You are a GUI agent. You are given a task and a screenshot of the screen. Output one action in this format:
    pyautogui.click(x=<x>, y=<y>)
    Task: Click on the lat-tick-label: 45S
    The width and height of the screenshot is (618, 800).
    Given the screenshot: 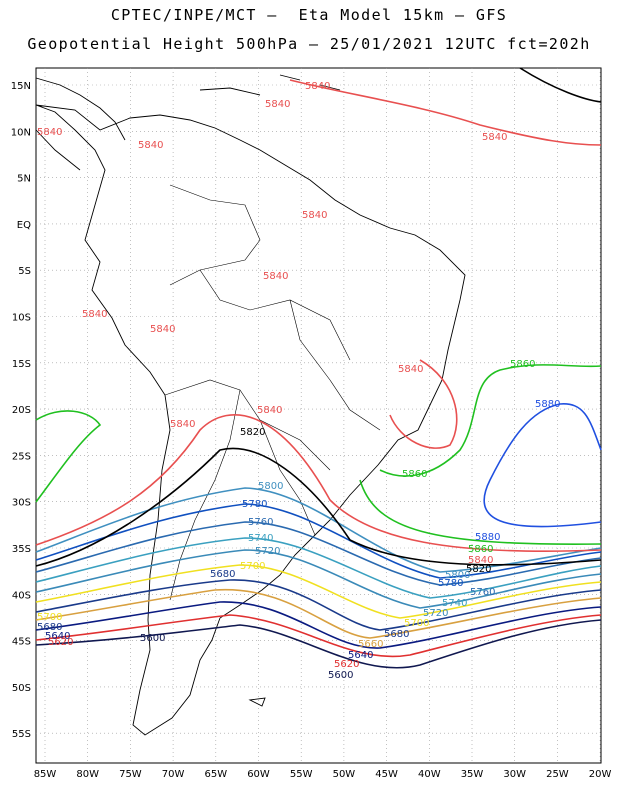 What is the action you would take?
    pyautogui.click(x=21, y=642)
    